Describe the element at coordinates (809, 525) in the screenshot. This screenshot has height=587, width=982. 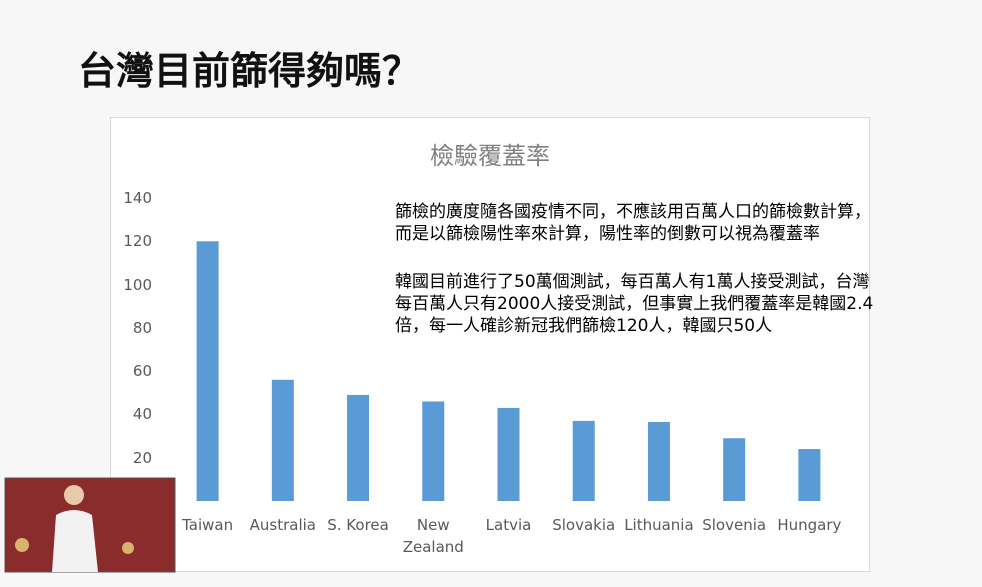
I see `x-tick-label: Hungary` at that location.